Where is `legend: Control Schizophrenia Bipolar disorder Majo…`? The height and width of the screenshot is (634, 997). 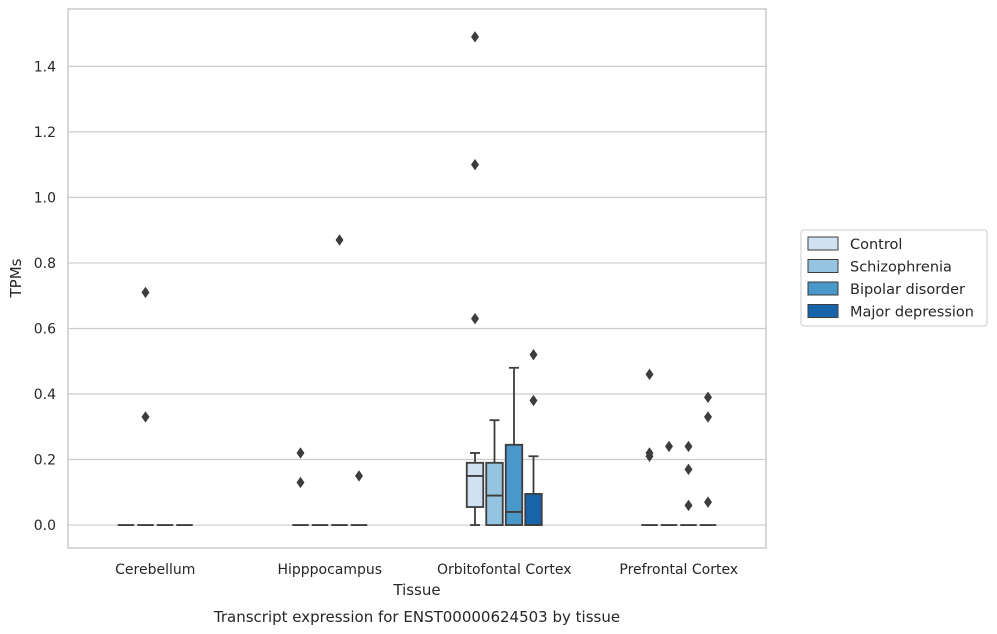
legend: Control Schizophrenia Bipolar disorder Majo… is located at coordinates (894, 278).